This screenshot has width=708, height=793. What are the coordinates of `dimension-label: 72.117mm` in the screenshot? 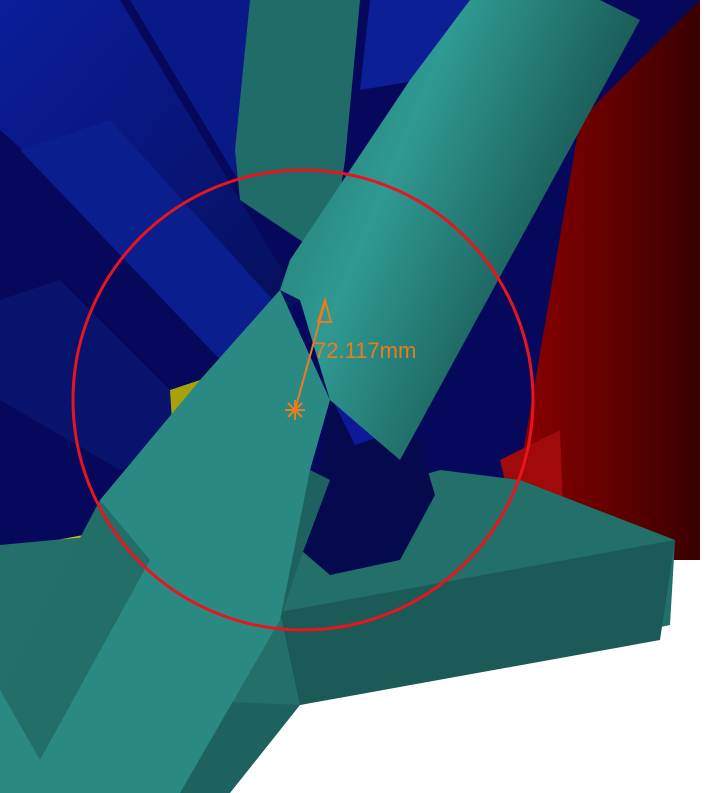 It's located at (365, 350).